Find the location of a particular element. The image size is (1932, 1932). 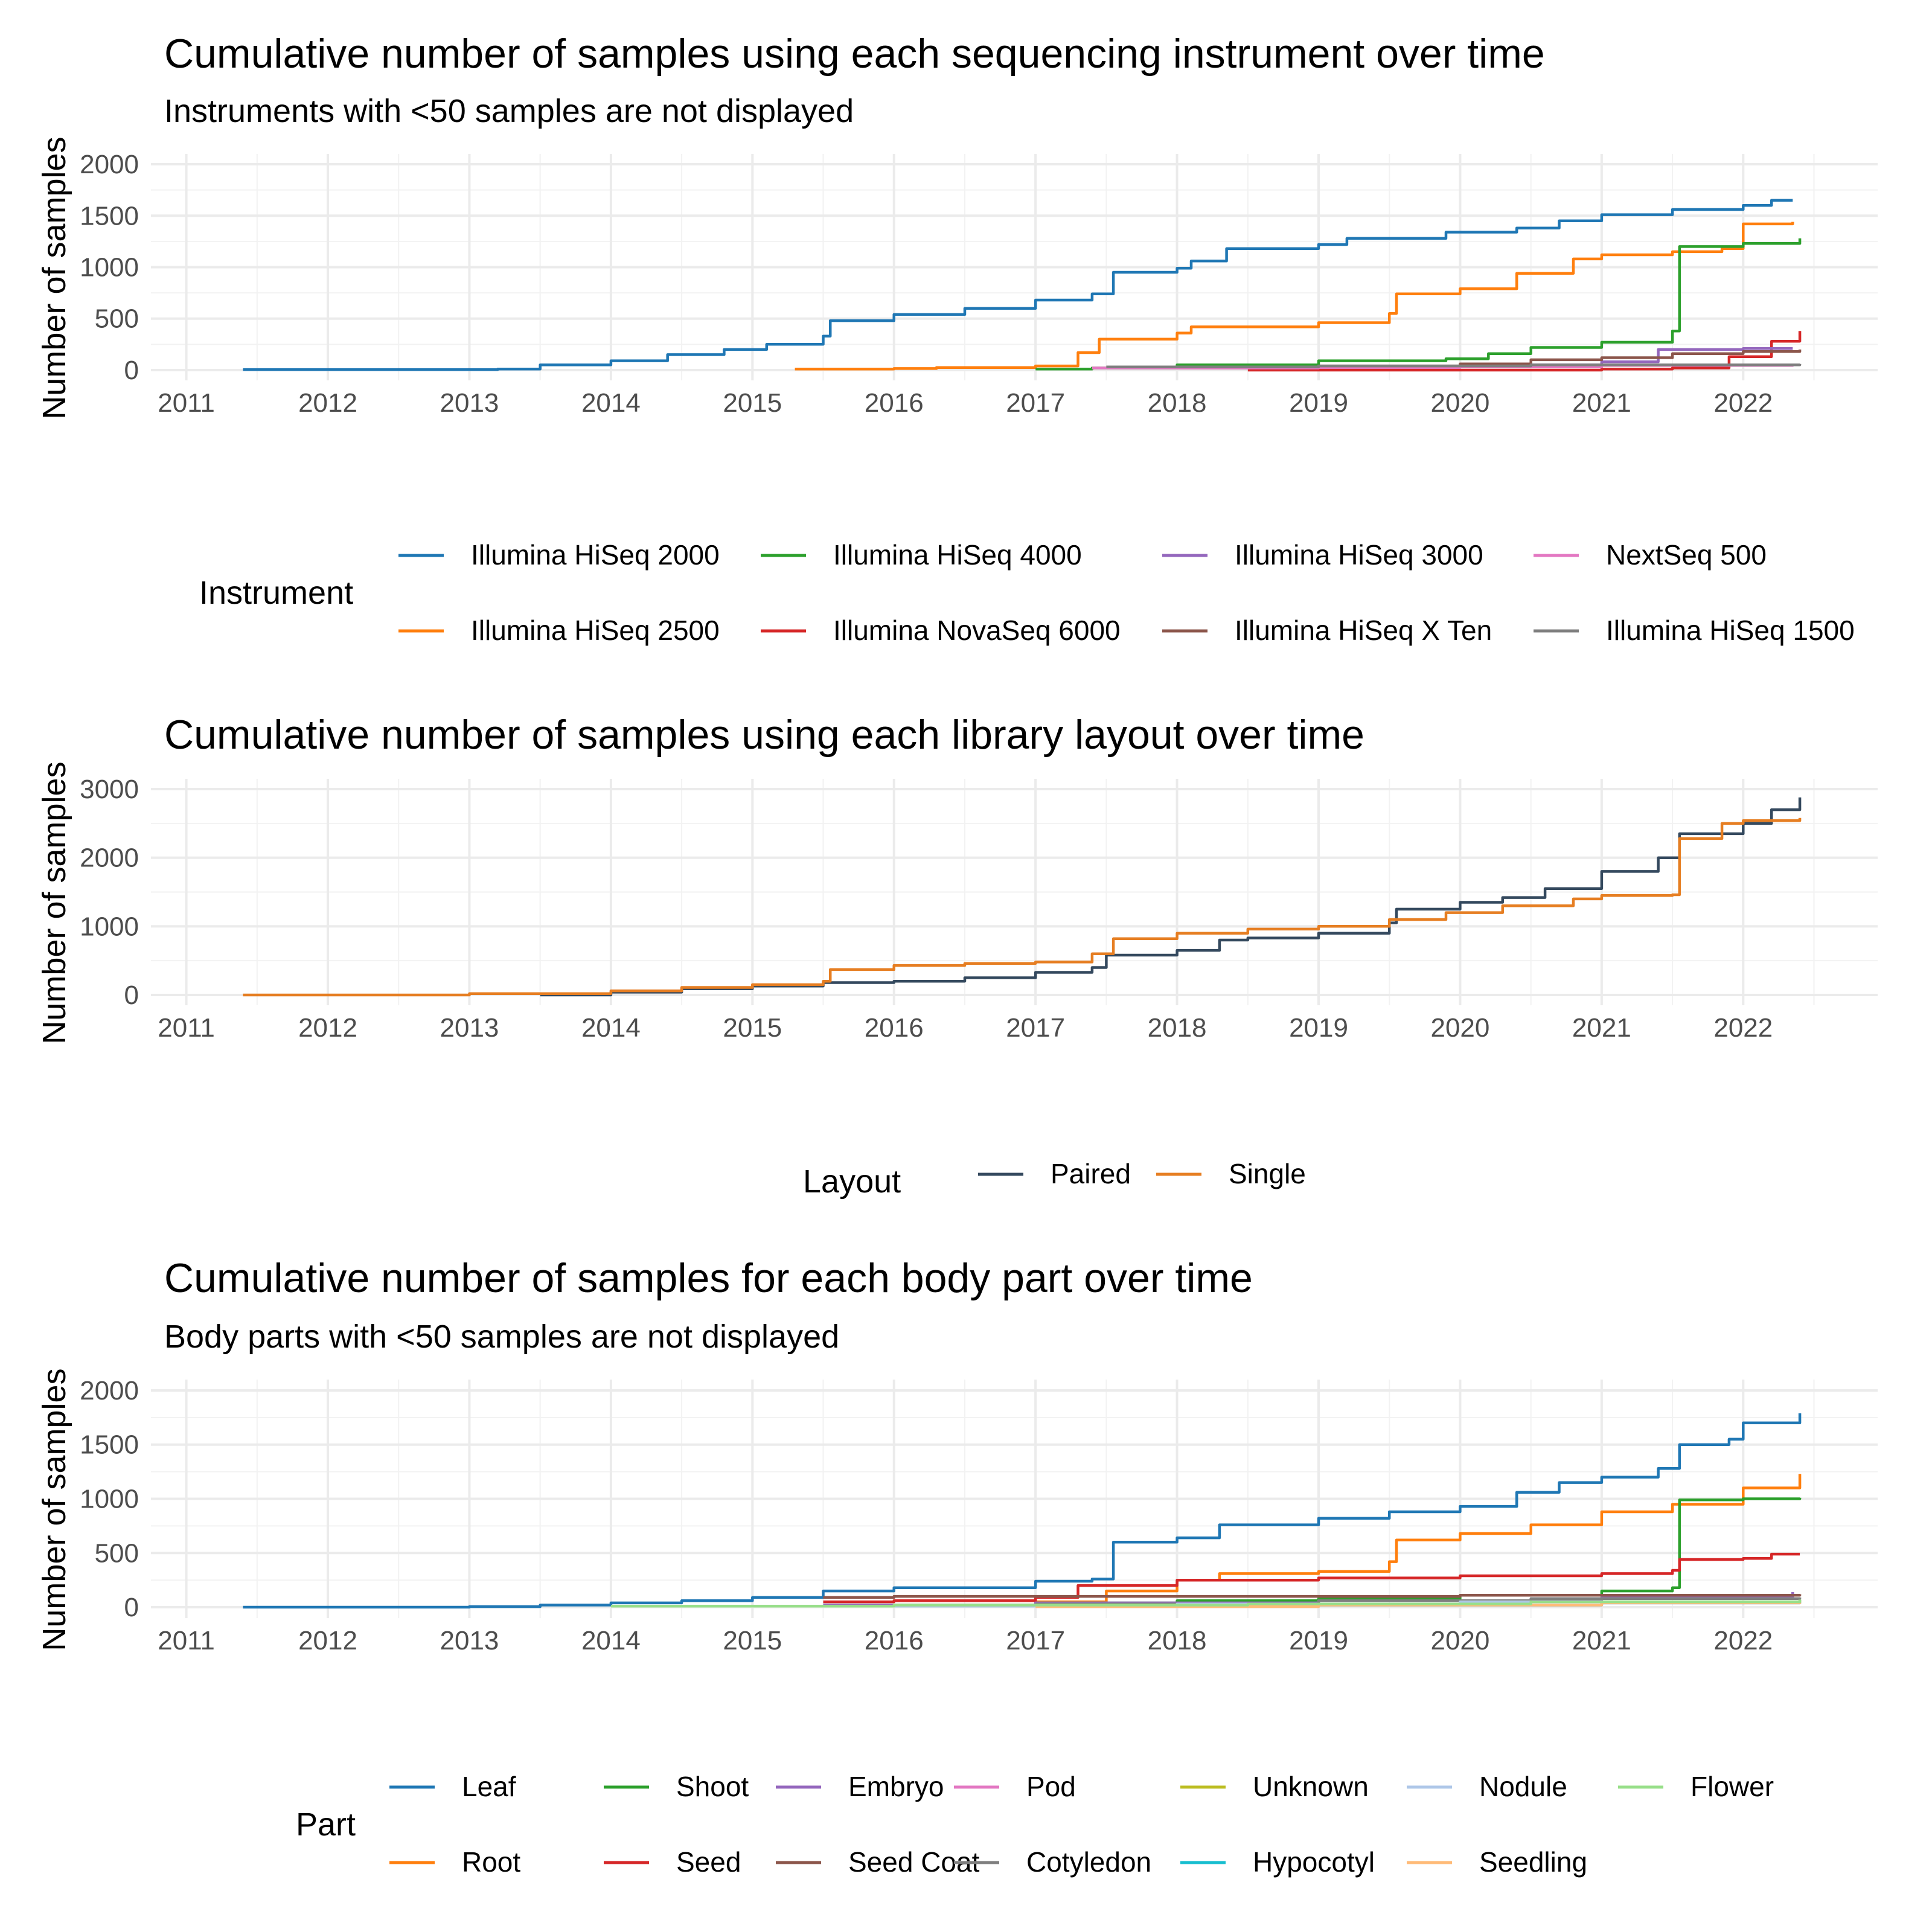

legend-title: Instrument is located at coordinates (276, 593).